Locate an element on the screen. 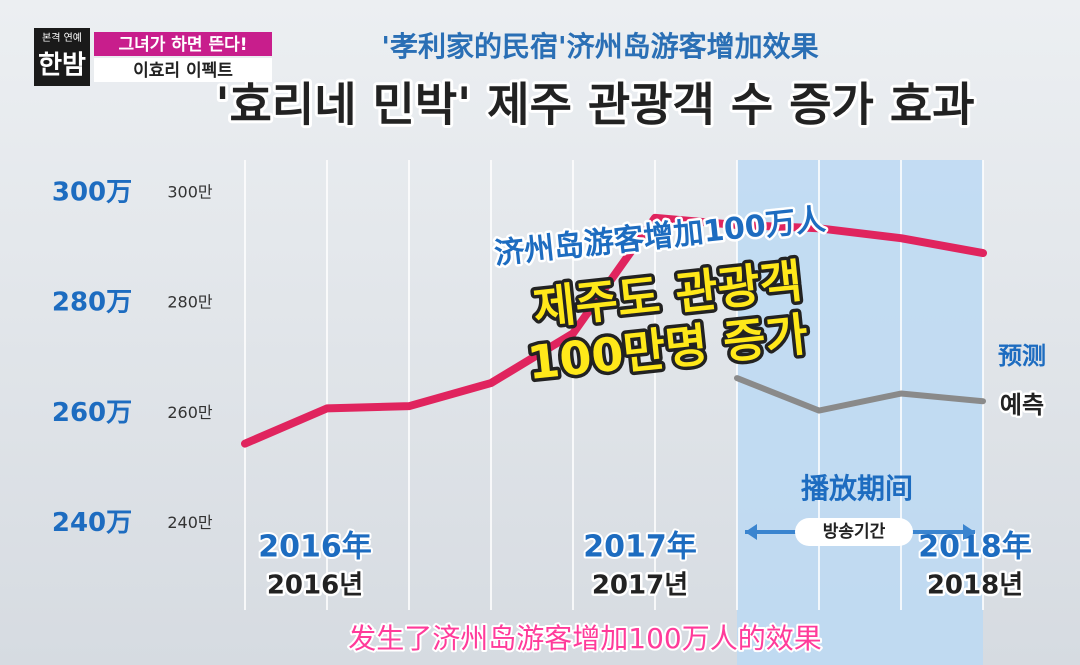 Image resolution: width=1080 pixels, height=665 pixels. logo-box is located at coordinates (62, 57).